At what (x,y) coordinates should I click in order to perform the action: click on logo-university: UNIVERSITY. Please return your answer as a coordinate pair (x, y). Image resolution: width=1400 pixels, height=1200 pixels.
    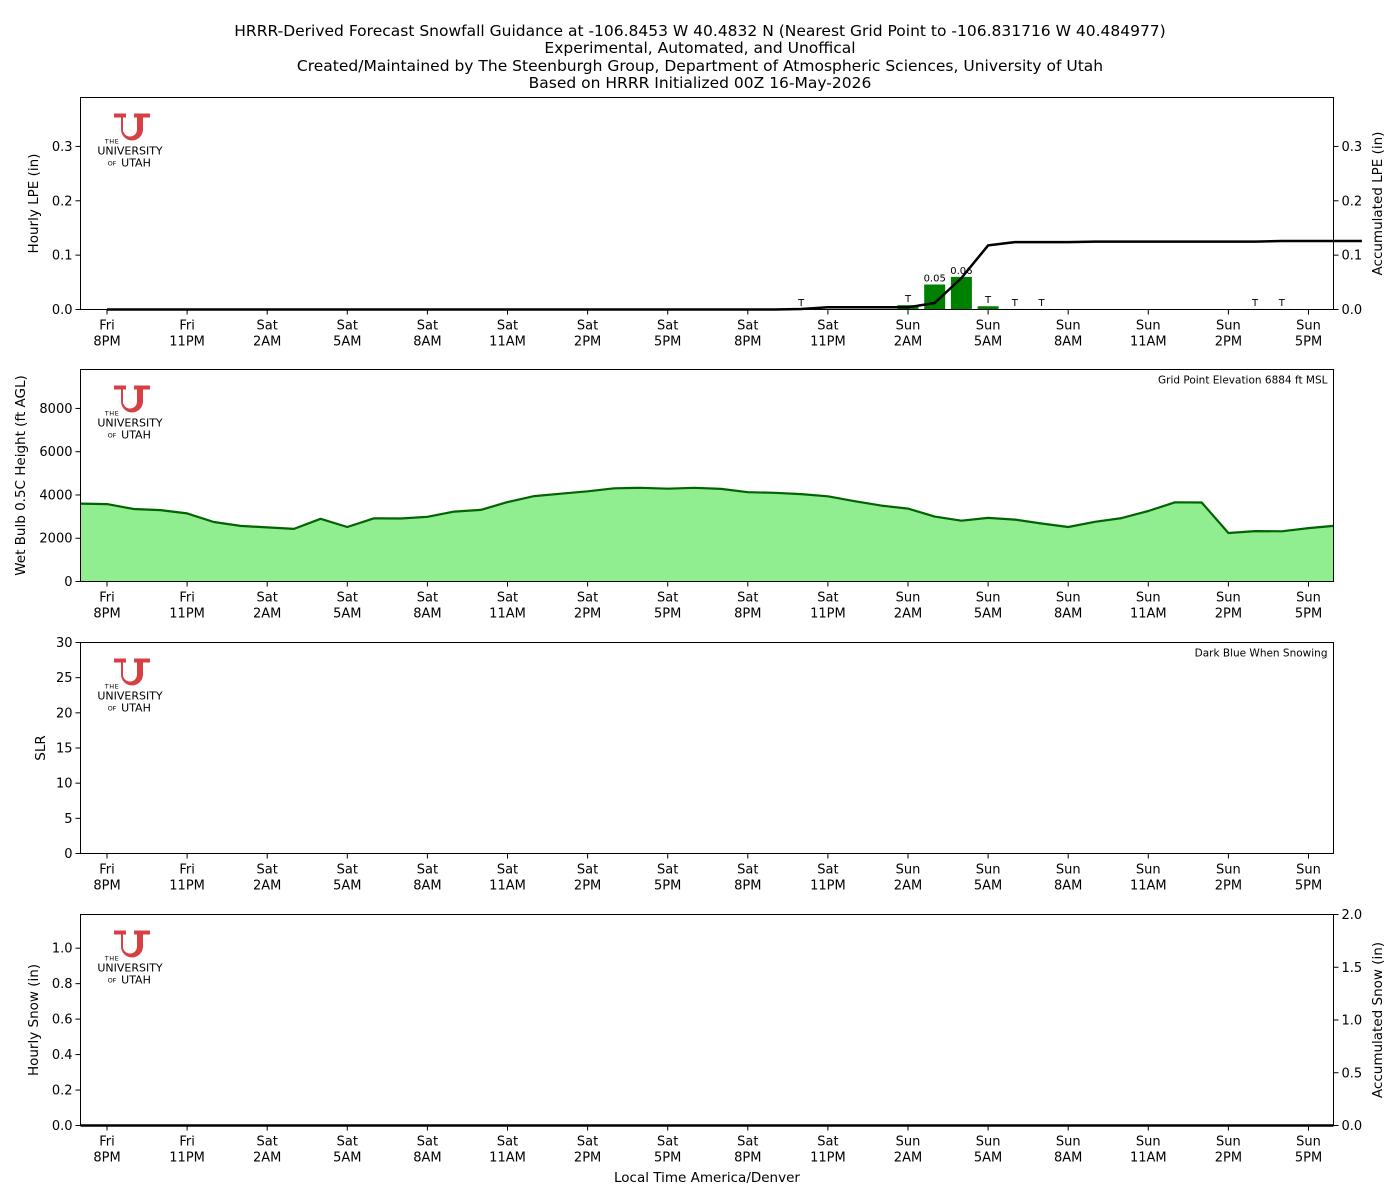
    Looking at the image, I should click on (130, 968).